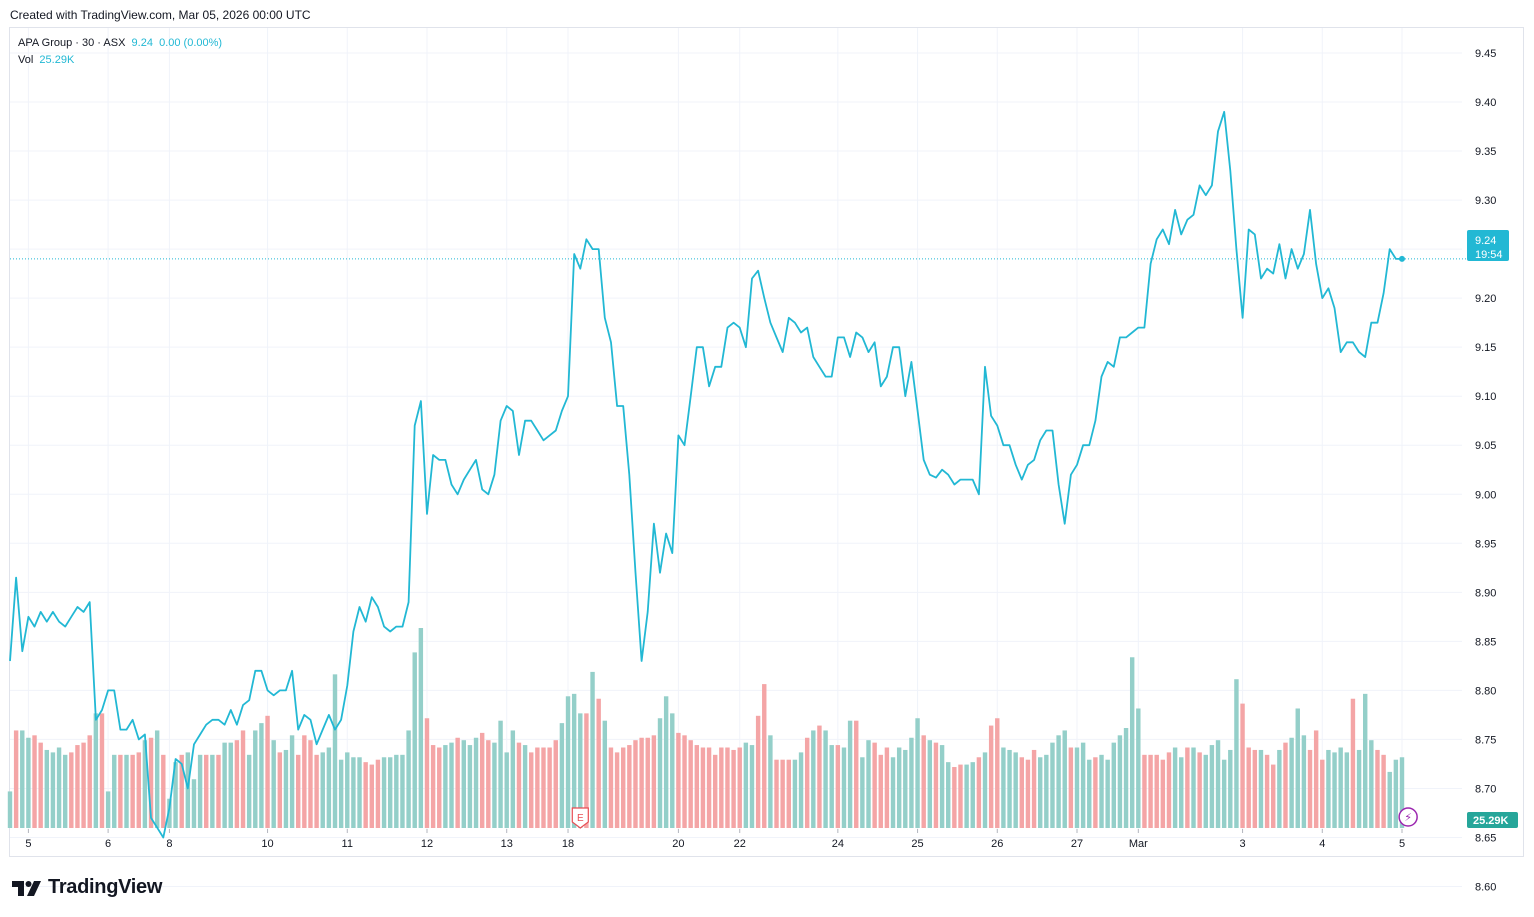  I want to click on price-badge-countdown: 19:54, so click(1489, 255).